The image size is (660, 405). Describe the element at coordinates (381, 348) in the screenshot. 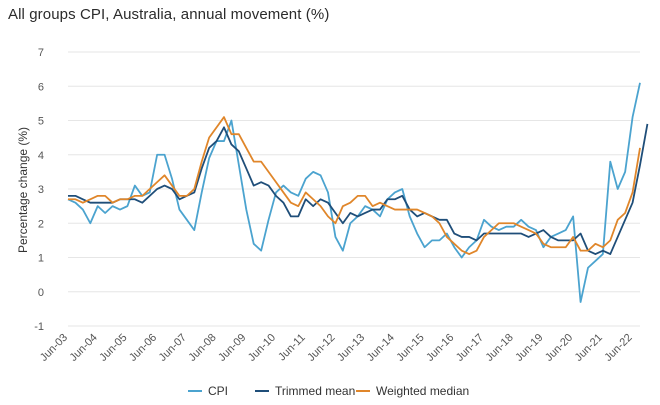

I see `x-tick-label: Jun-14` at that location.